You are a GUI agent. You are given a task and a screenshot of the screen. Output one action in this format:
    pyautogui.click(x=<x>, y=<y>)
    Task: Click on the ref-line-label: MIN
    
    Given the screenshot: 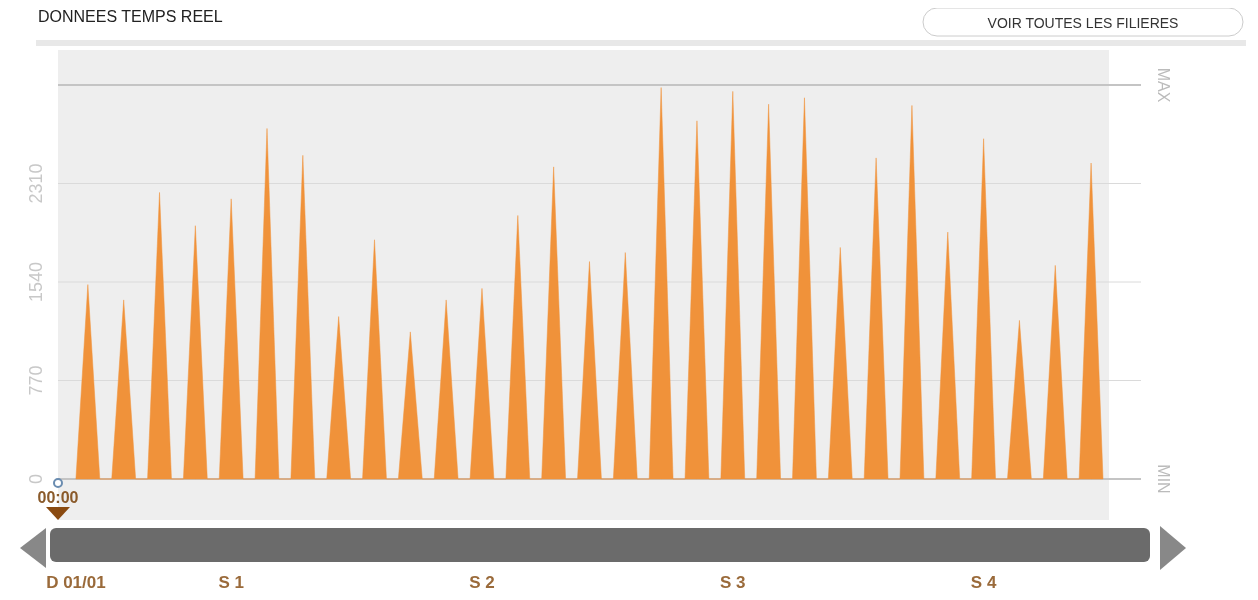 What is the action you would take?
    pyautogui.click(x=1163, y=479)
    